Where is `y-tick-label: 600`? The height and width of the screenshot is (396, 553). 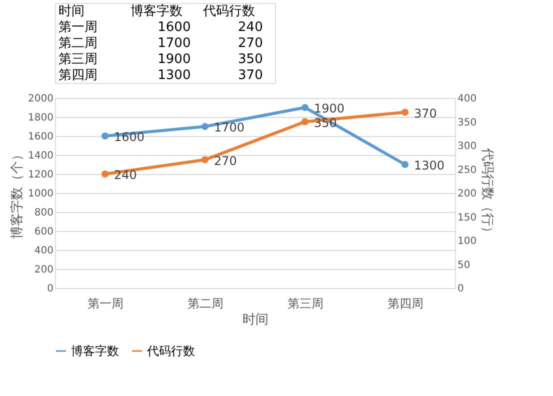 y-tick-label: 600 is located at coordinates (44, 232).